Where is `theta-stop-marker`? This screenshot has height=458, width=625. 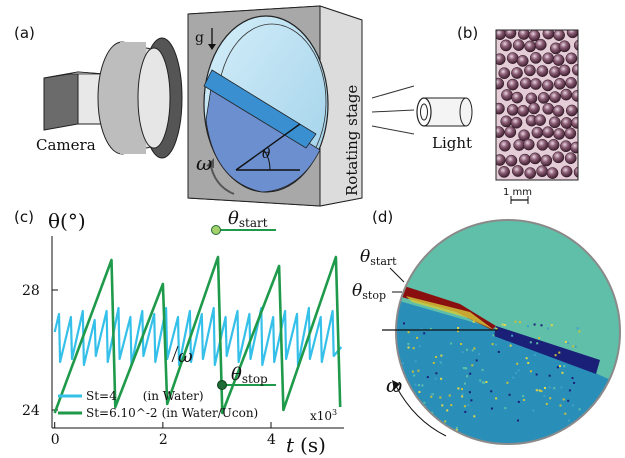
theta-stop-marker is located at coordinates (246, 385).